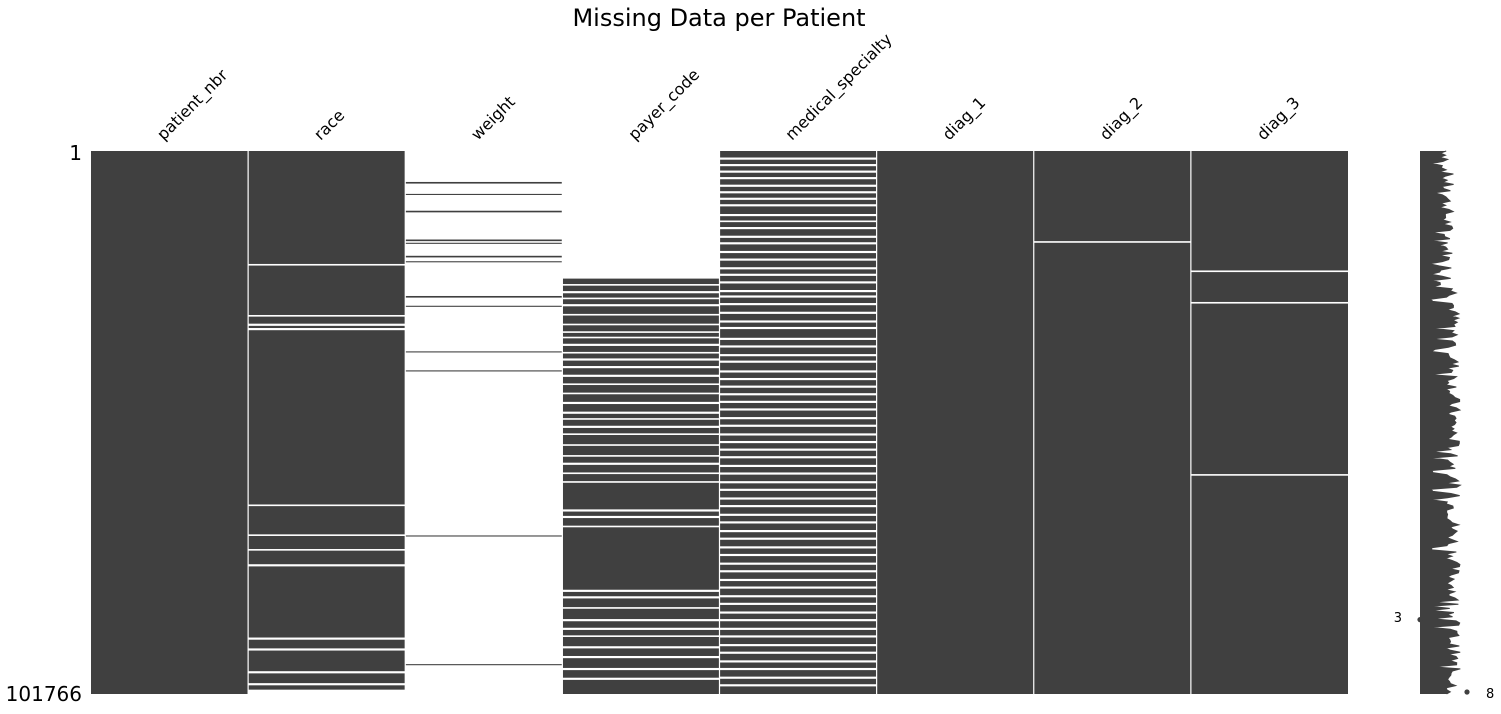  What do you see at coordinates (1398, 618) in the screenshot?
I see `sparkline-min-label: 3` at bounding box center [1398, 618].